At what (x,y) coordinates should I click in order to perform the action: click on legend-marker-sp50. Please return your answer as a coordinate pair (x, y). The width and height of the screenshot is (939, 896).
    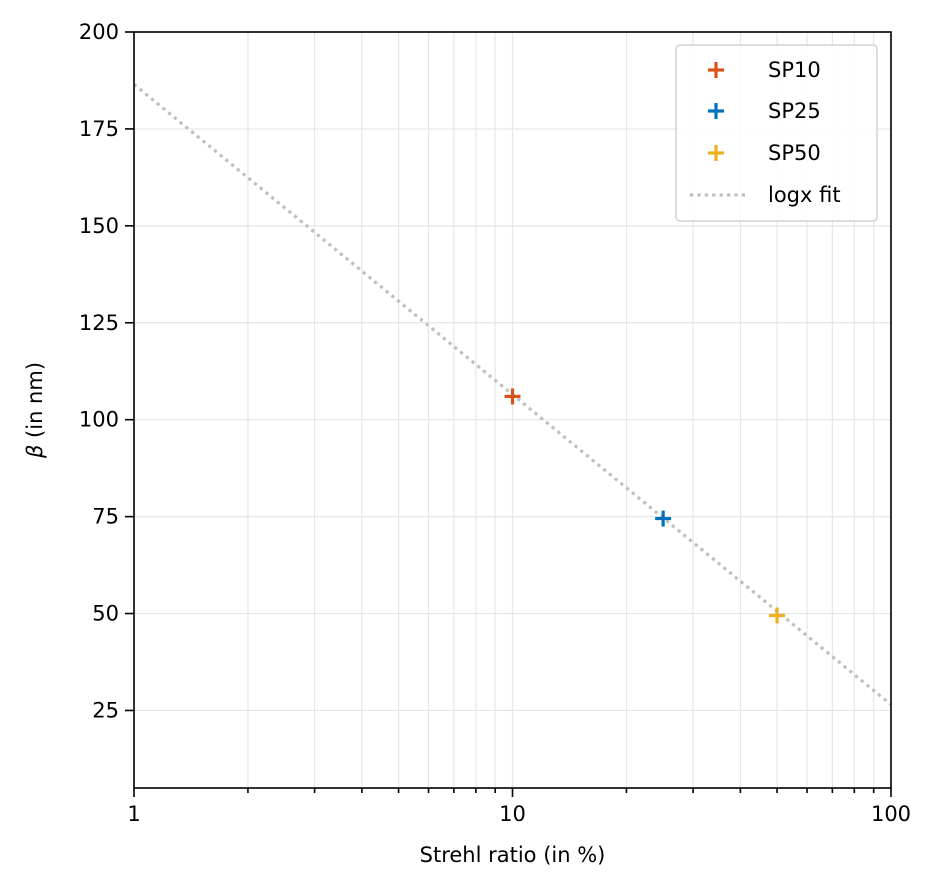
    Looking at the image, I should click on (716, 153).